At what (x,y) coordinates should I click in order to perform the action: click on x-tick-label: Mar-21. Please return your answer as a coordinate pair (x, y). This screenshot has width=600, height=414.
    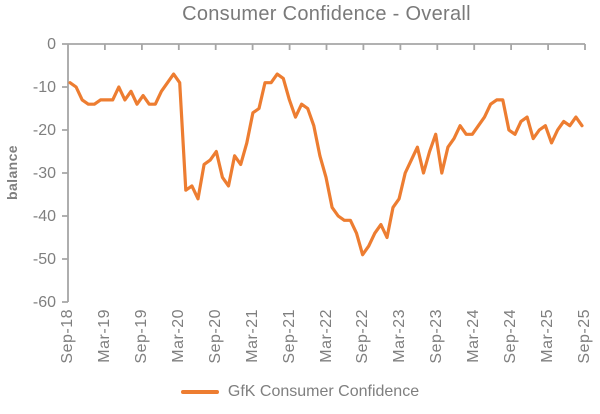
    Looking at the image, I should click on (252, 336).